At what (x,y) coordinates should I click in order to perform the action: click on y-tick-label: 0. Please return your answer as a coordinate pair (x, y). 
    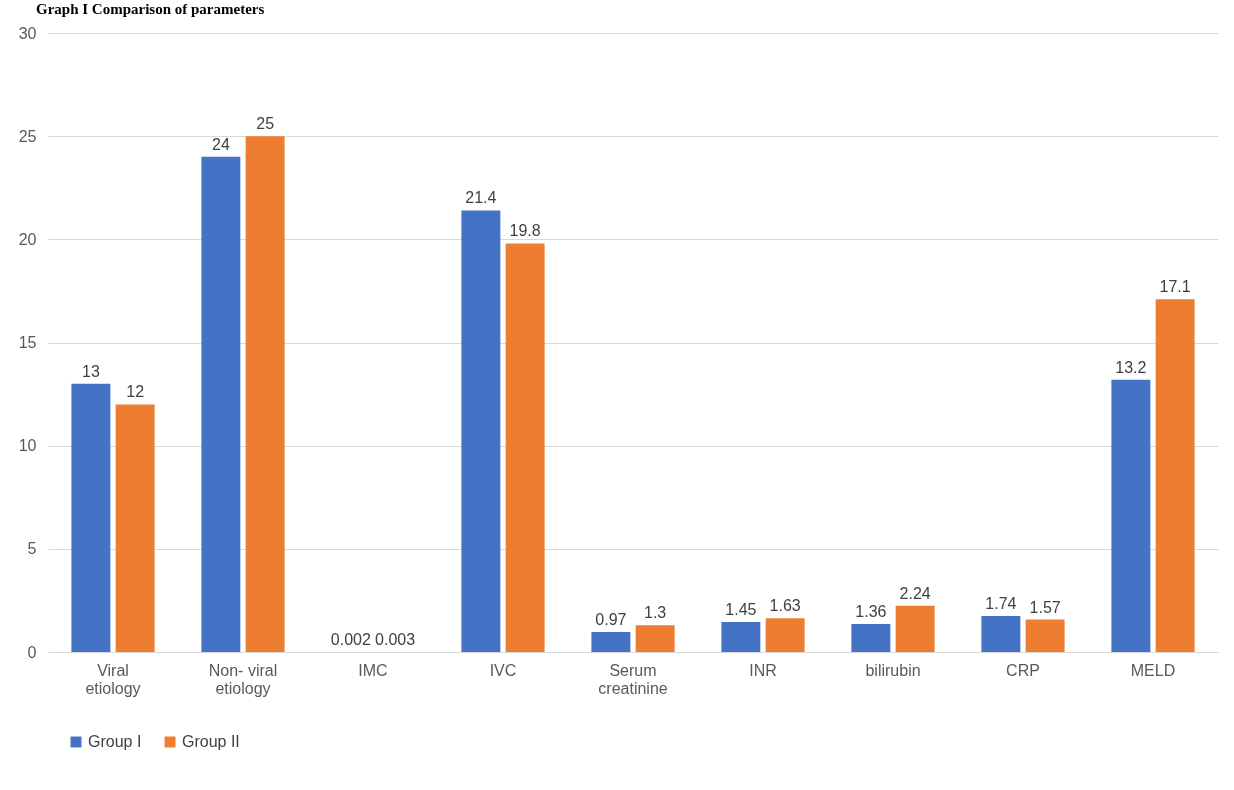
    Looking at the image, I should click on (32, 652).